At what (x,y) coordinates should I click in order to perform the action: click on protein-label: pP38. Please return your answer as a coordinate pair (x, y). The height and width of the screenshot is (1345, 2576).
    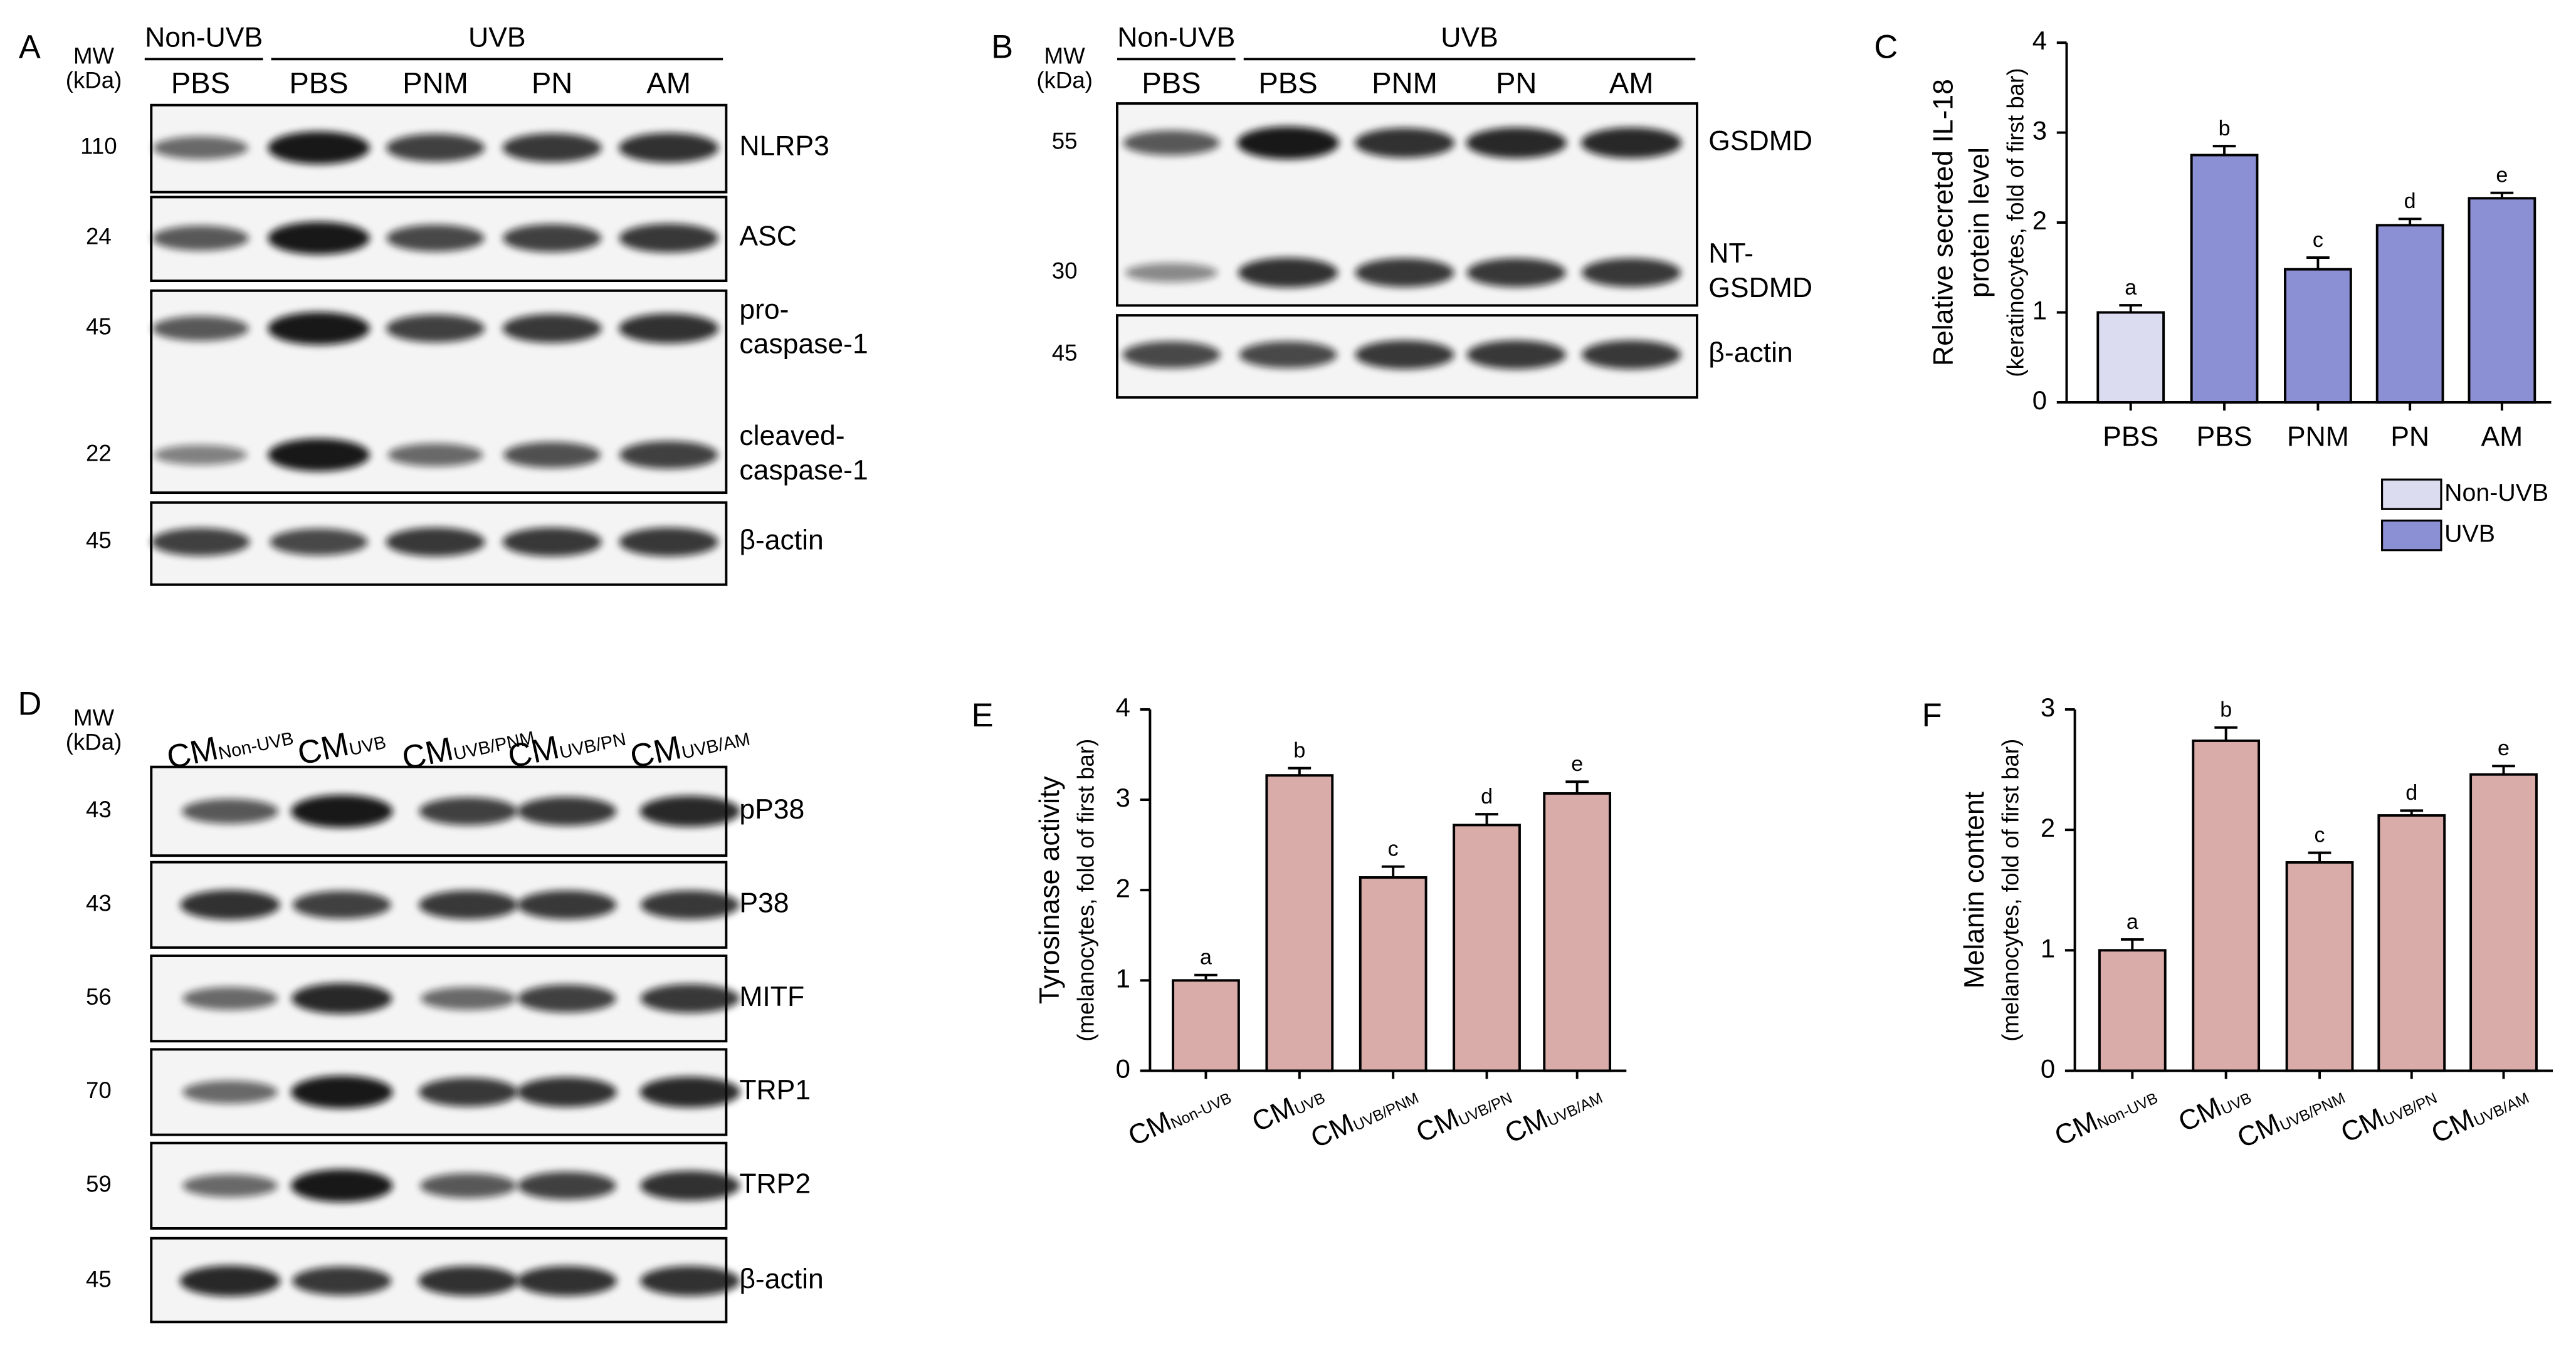
    Looking at the image, I should click on (771, 809).